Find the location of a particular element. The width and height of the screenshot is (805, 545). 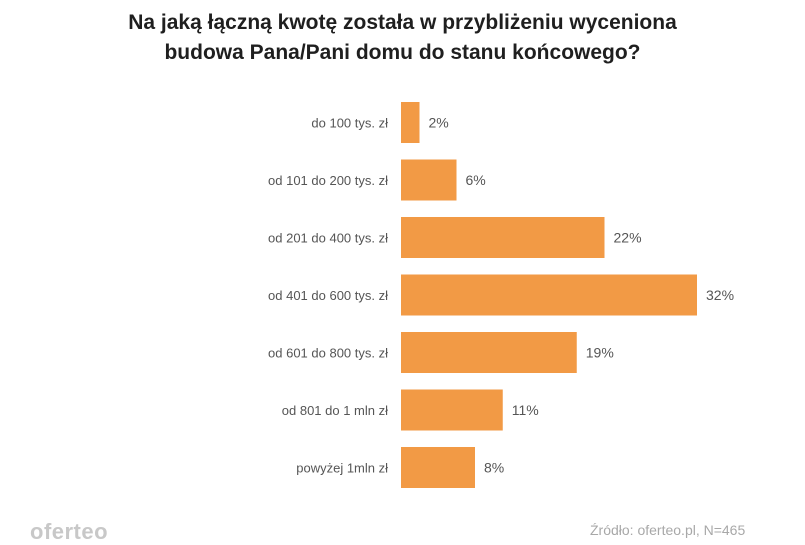

category-label: do 100 tys. zł is located at coordinates (349, 123).